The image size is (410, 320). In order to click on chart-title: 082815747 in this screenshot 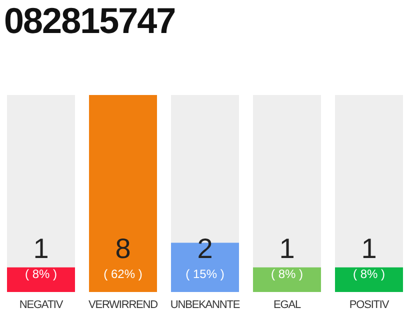, I will do `click(90, 21)`.